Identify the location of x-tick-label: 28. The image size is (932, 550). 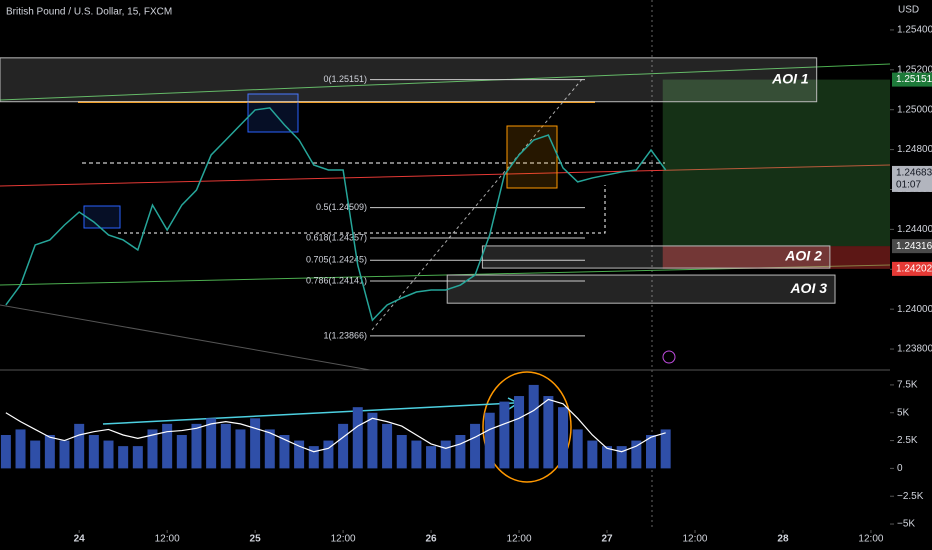
(783, 539).